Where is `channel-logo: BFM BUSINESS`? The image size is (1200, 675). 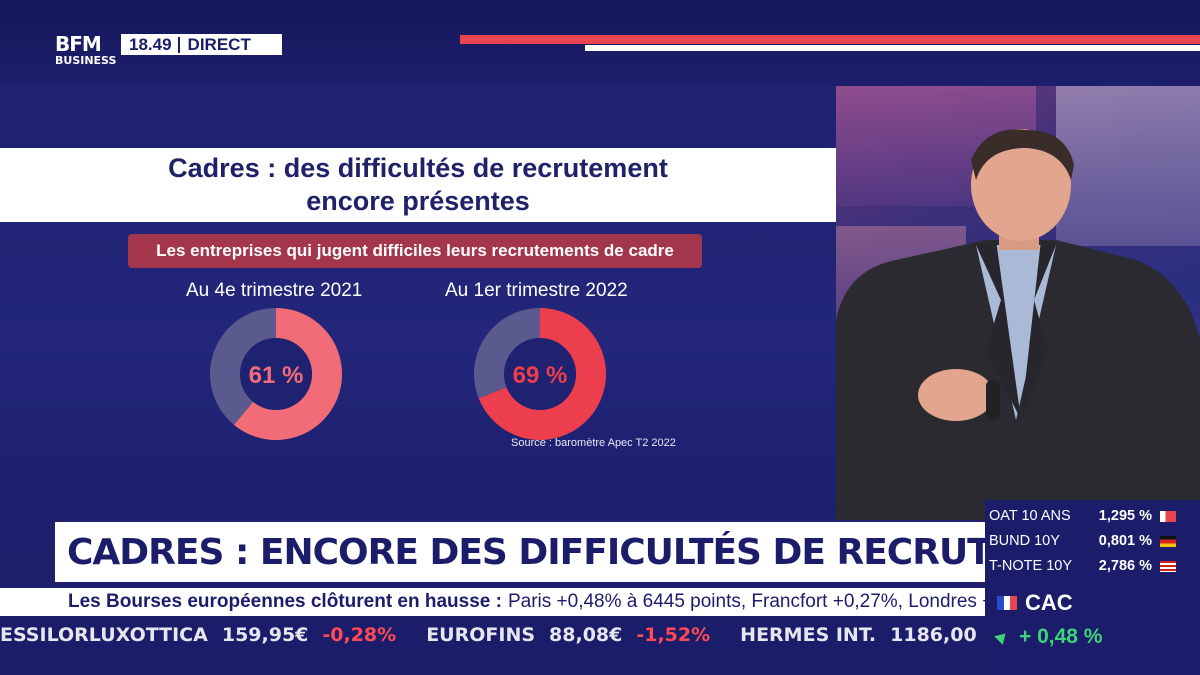
channel-logo: BFM BUSINESS is located at coordinates (86, 54).